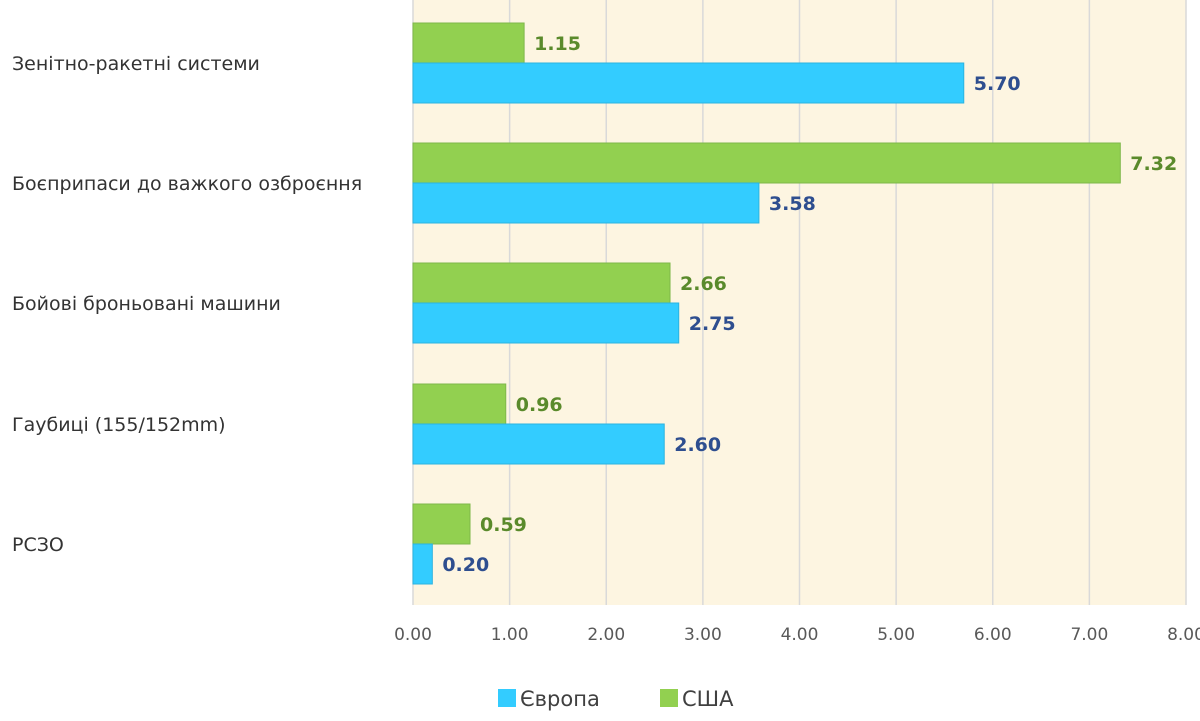 This screenshot has height=721, width=1200. I want to click on x-tick-label: 3.00, so click(703, 635).